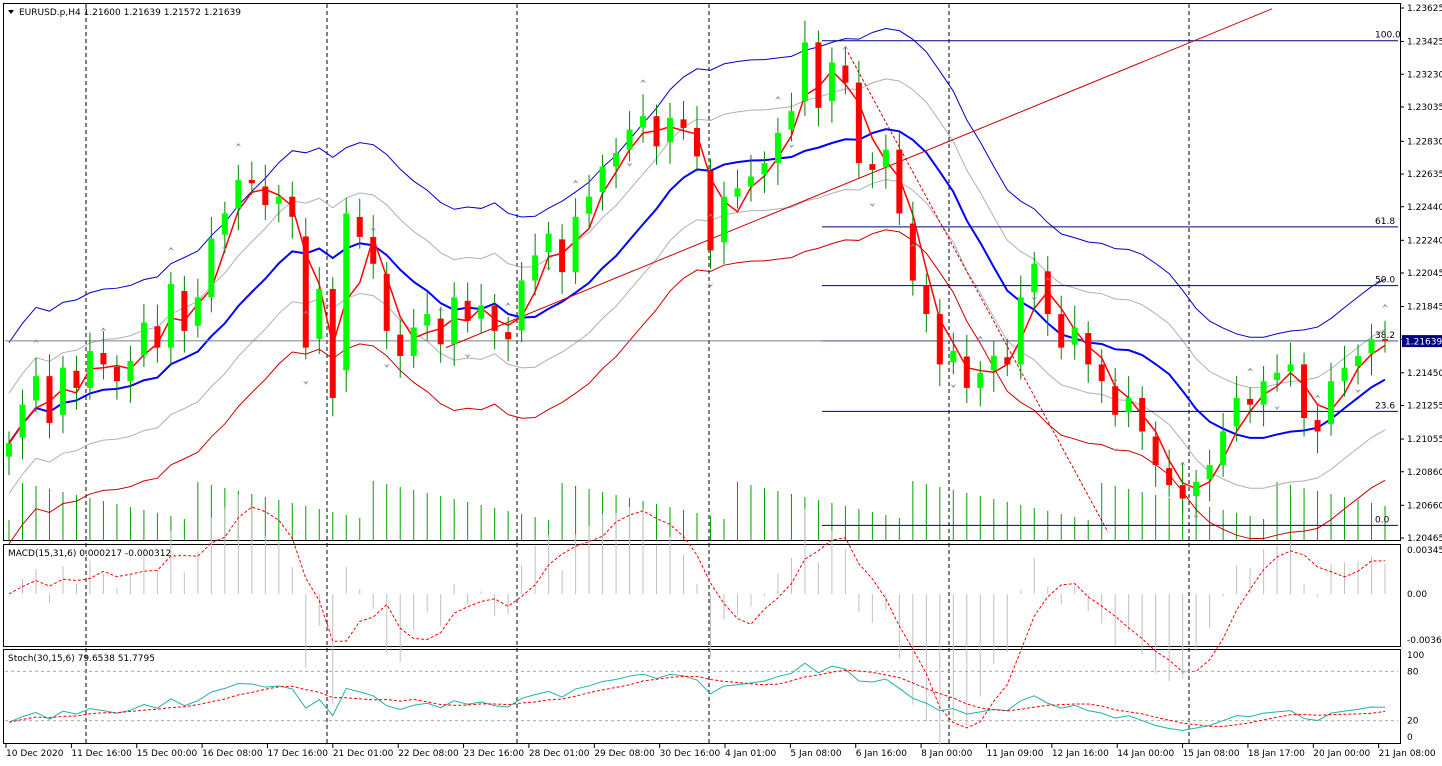  What do you see at coordinates (1388, 36) in the screenshot?
I see `fib-level-label: 100.0` at bounding box center [1388, 36].